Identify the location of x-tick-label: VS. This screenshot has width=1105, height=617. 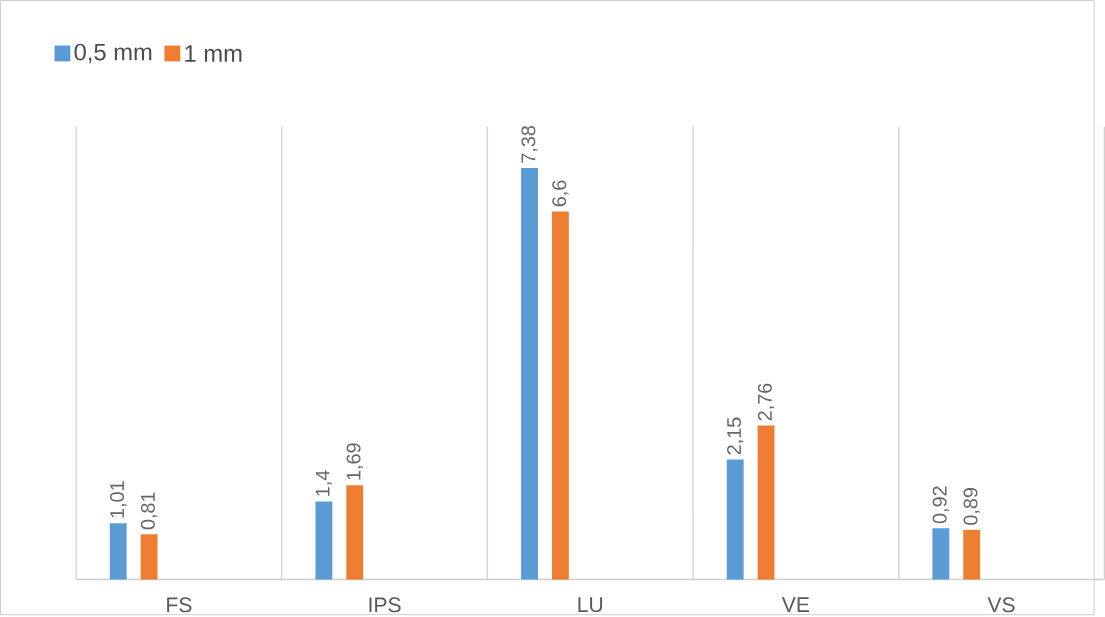
(1001, 605).